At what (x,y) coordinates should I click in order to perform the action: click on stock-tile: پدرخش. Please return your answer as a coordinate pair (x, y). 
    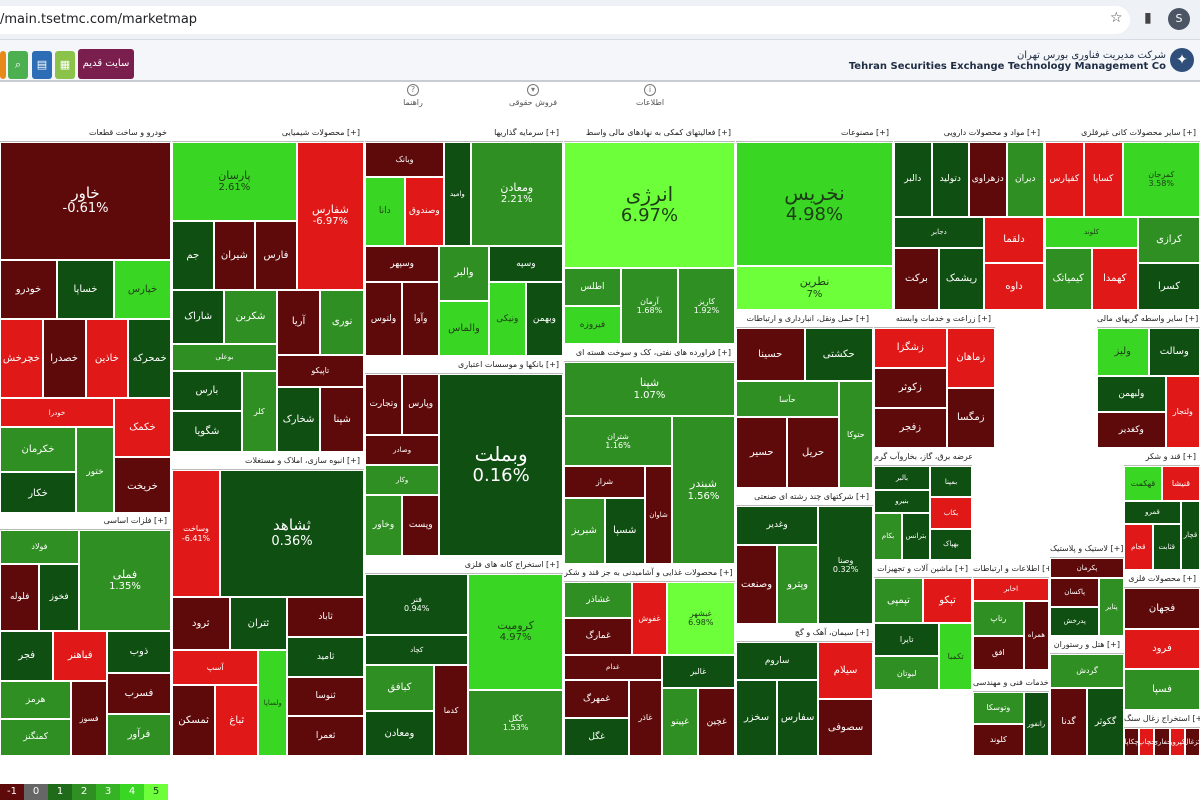
    Looking at the image, I should click on (1075, 621).